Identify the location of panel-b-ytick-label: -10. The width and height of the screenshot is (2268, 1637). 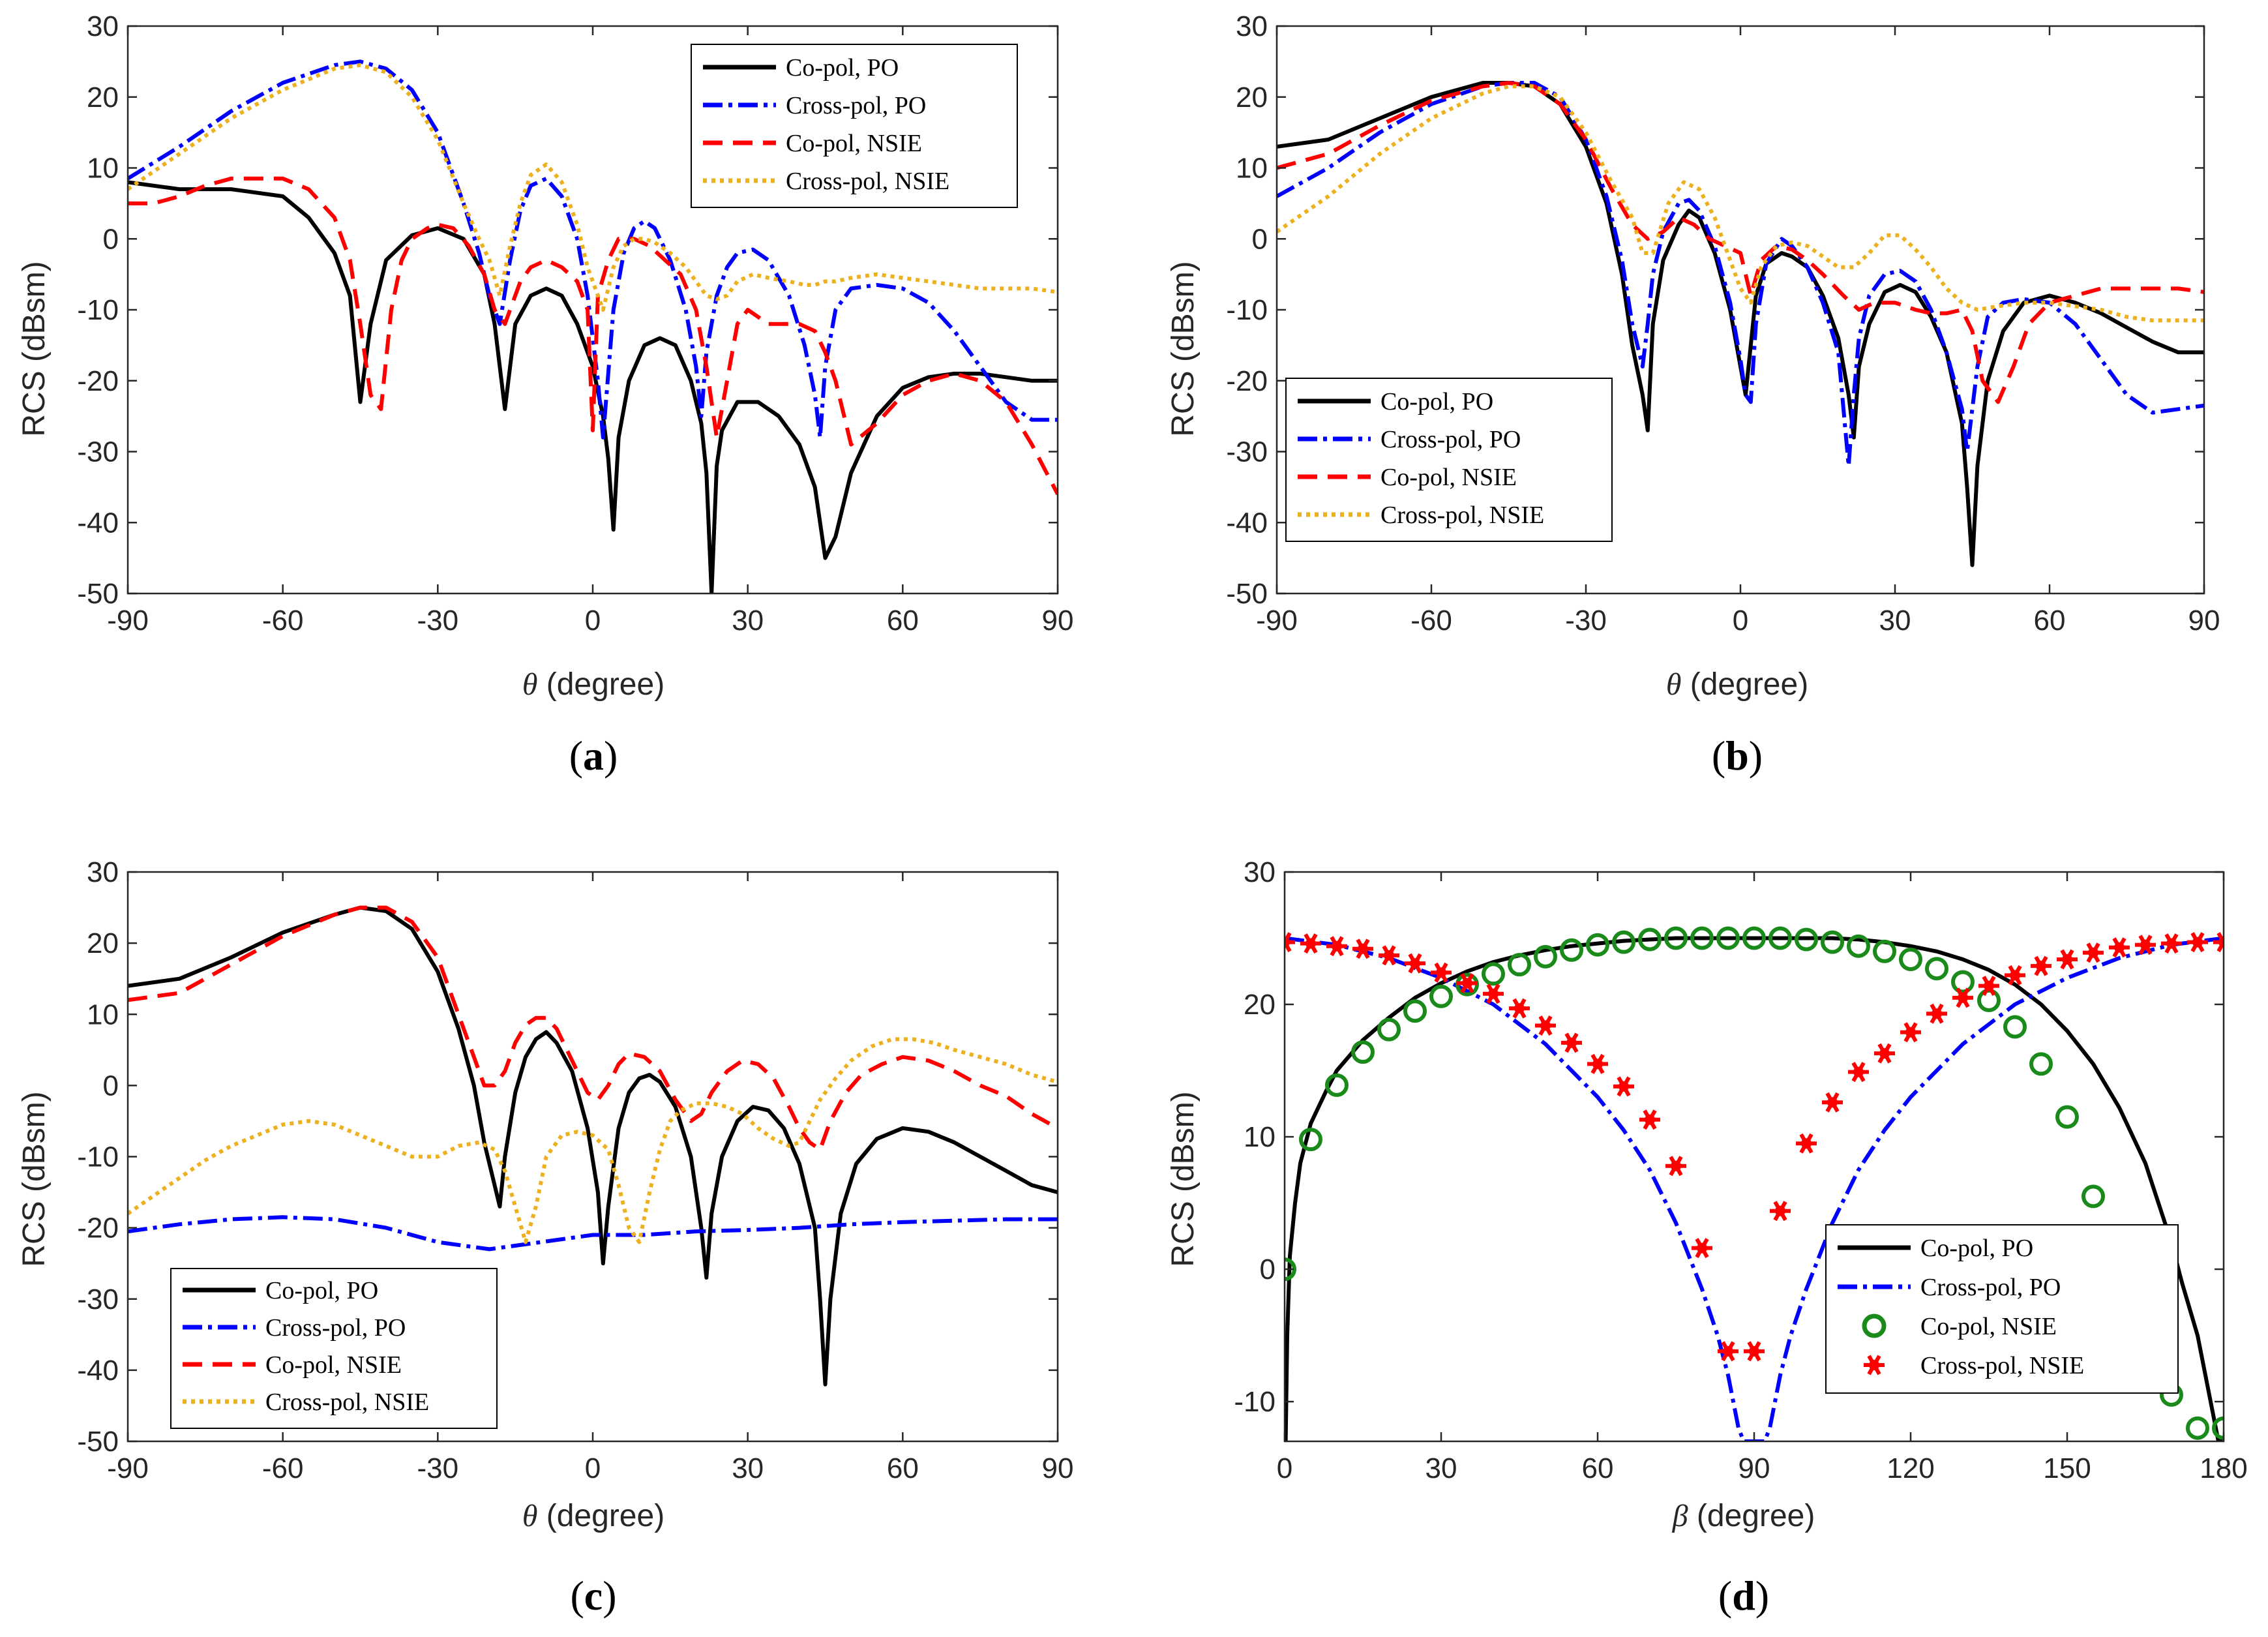
(1247, 310).